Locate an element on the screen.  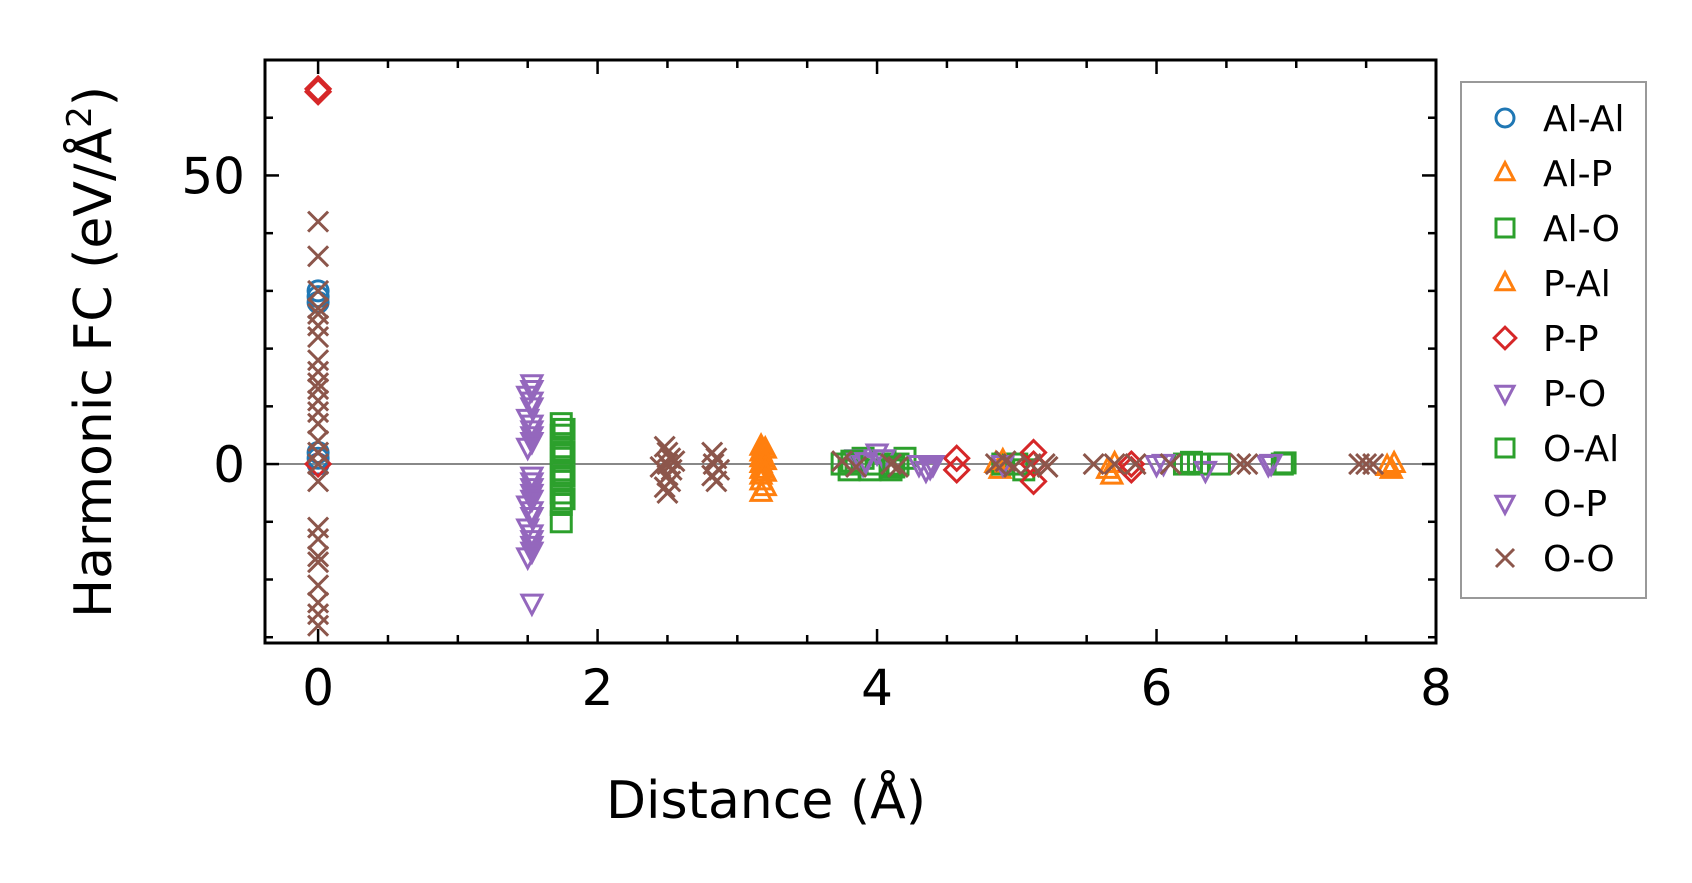
series-p-o is located at coordinates (900, 496).